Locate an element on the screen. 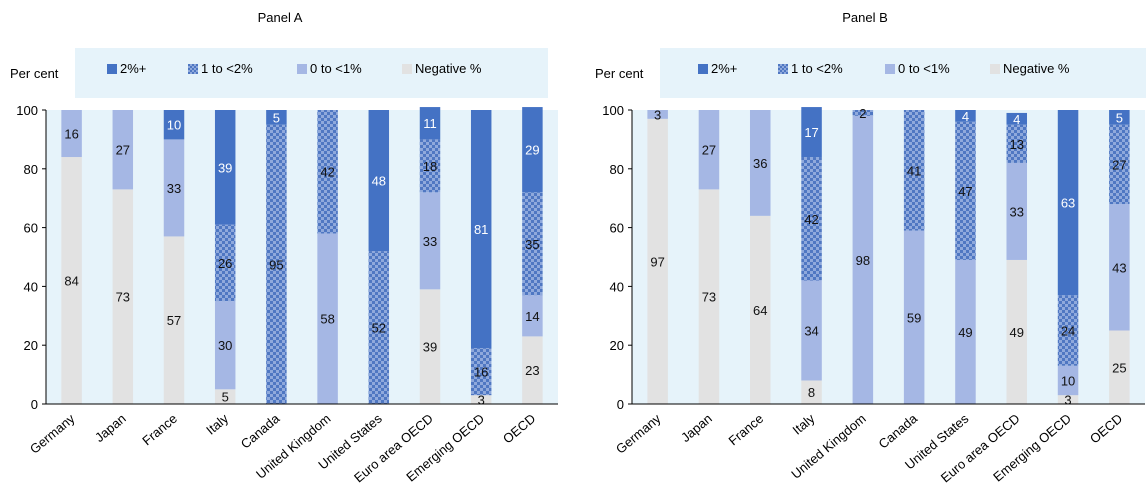 The width and height of the screenshot is (1146, 499). data-label: 48 is located at coordinates (379, 181).